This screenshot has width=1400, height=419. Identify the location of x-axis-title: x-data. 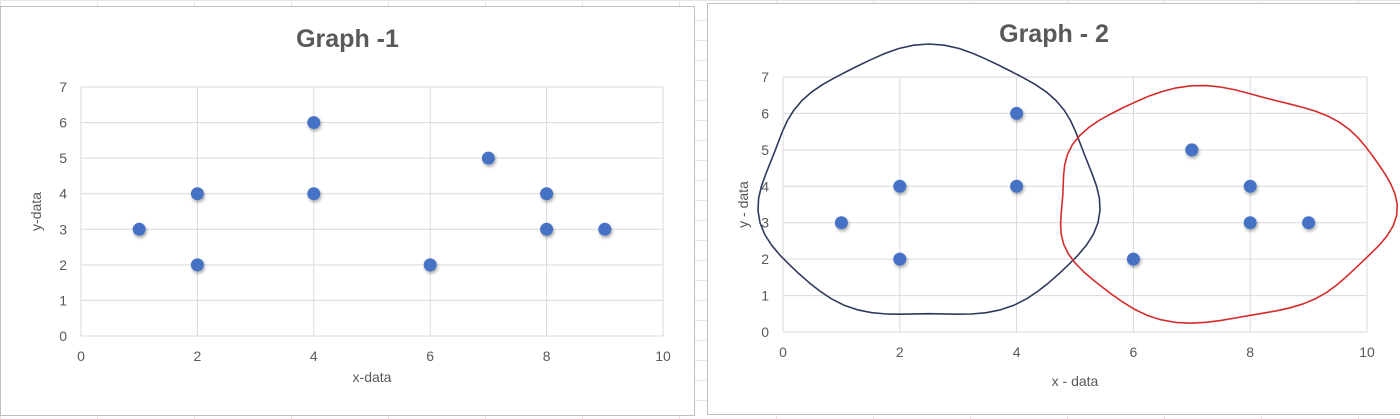
(372, 377).